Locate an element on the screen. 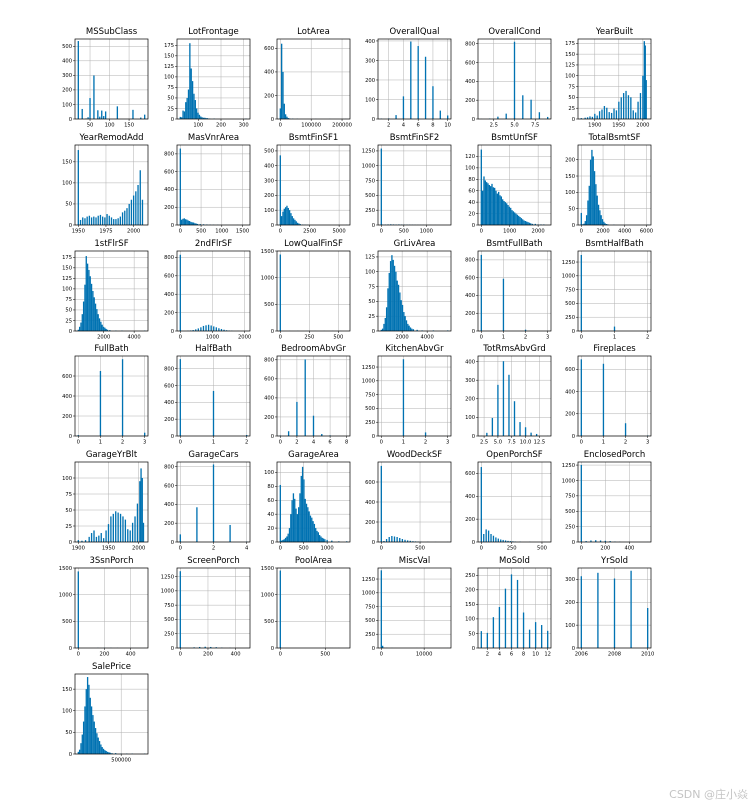 Image resolution: width=756 pixels, height=808 pixels. panel-title: BsmtFullBath is located at coordinates (514, 244).